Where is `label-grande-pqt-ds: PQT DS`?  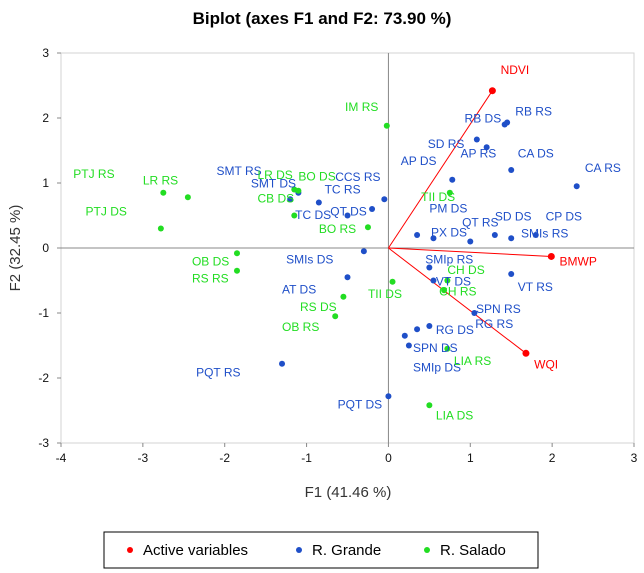
label-grande-pqt-ds: PQT DS is located at coordinates (360, 405).